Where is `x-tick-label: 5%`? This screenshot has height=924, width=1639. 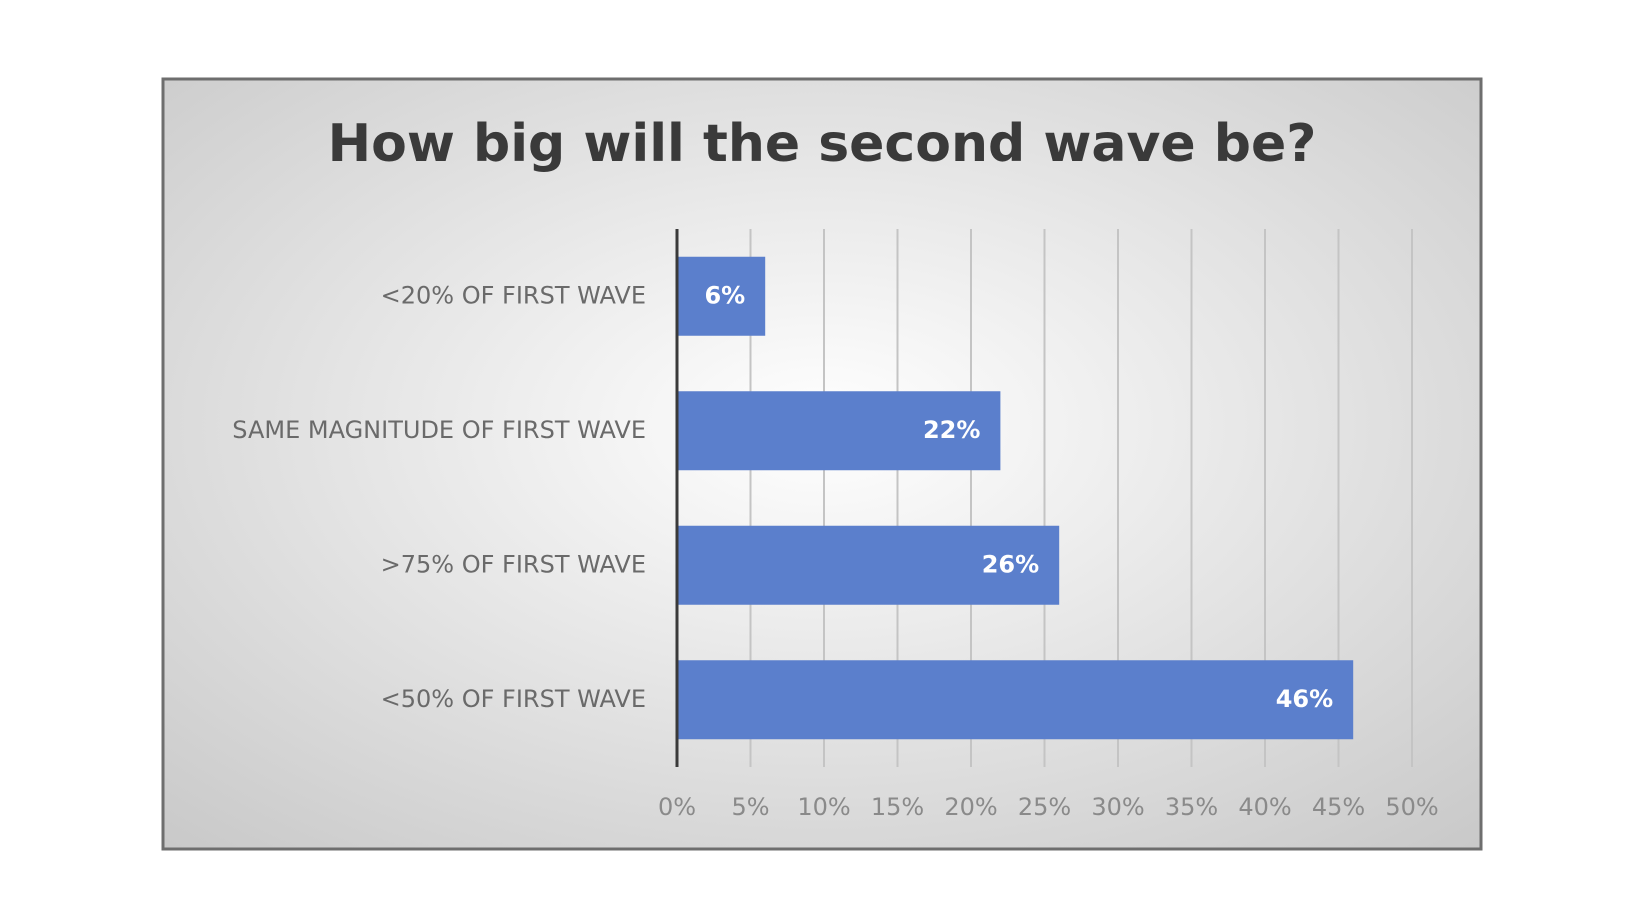
x-tick-label: 5% is located at coordinates (750, 807).